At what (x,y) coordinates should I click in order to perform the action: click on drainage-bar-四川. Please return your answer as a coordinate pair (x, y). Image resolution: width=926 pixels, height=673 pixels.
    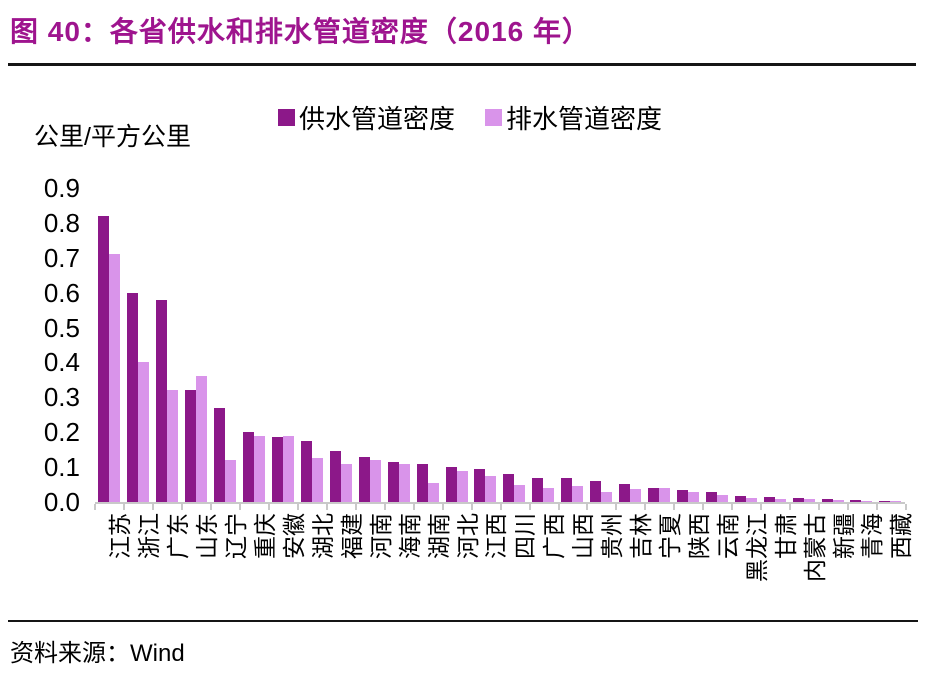
    Looking at the image, I should click on (520, 493).